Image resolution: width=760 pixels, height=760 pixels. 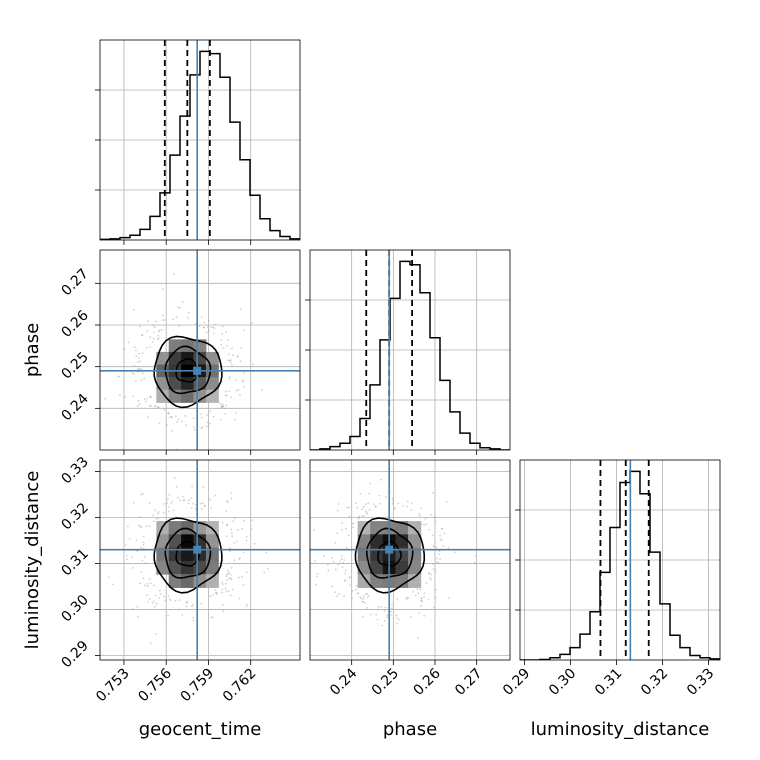 I want to click on panel-phase-geocent_time-frame, so click(x=200, y=350).